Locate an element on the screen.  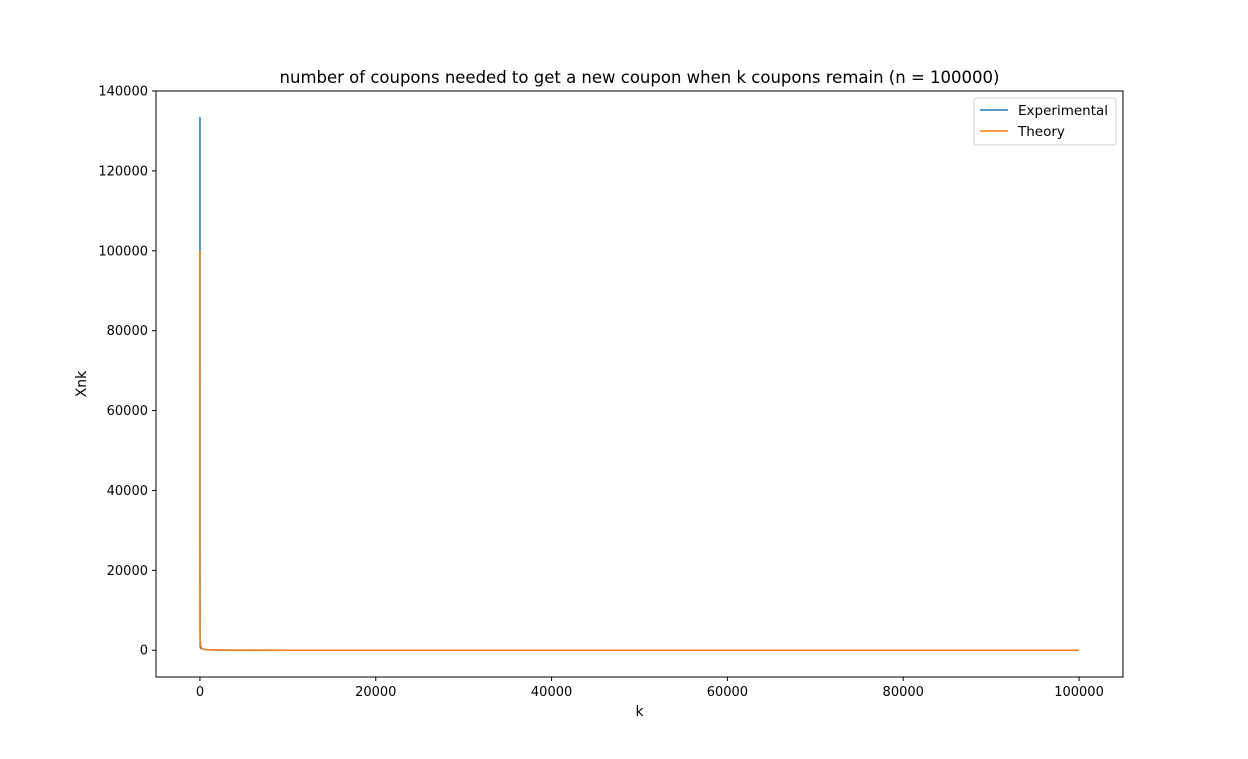
x-tick-label: 100000 is located at coordinates (1079, 692).